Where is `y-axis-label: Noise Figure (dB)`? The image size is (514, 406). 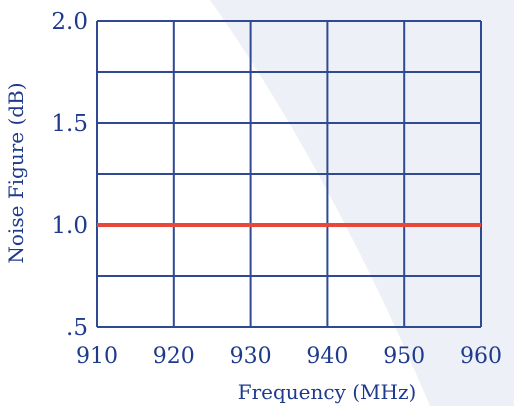 y-axis-label: Noise Figure (dB) is located at coordinates (16, 172).